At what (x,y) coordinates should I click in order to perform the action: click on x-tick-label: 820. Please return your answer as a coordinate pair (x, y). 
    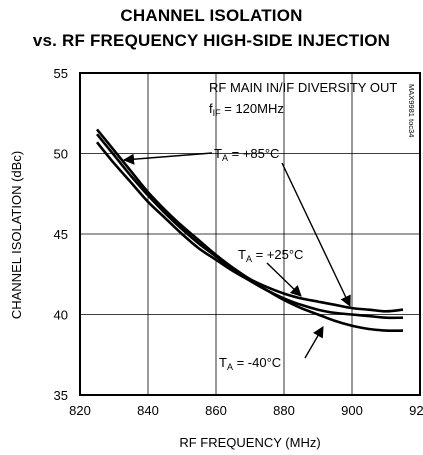
    Looking at the image, I should click on (80, 410).